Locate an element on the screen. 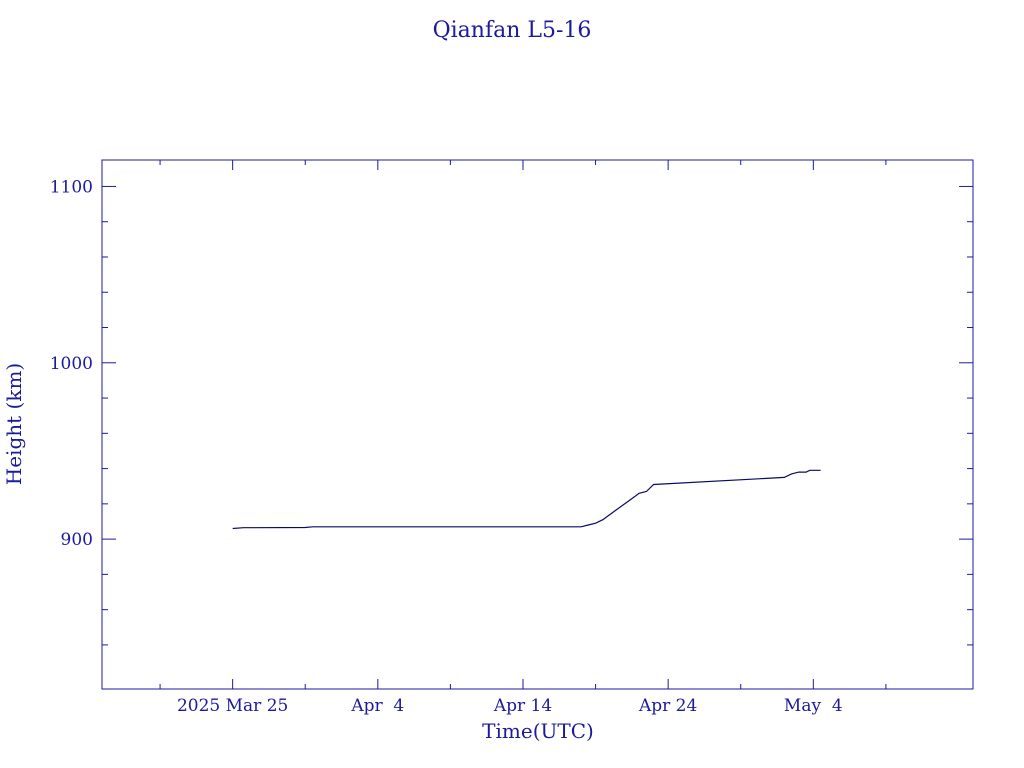  x-tick-label: Apr 4 is located at coordinates (377, 706).